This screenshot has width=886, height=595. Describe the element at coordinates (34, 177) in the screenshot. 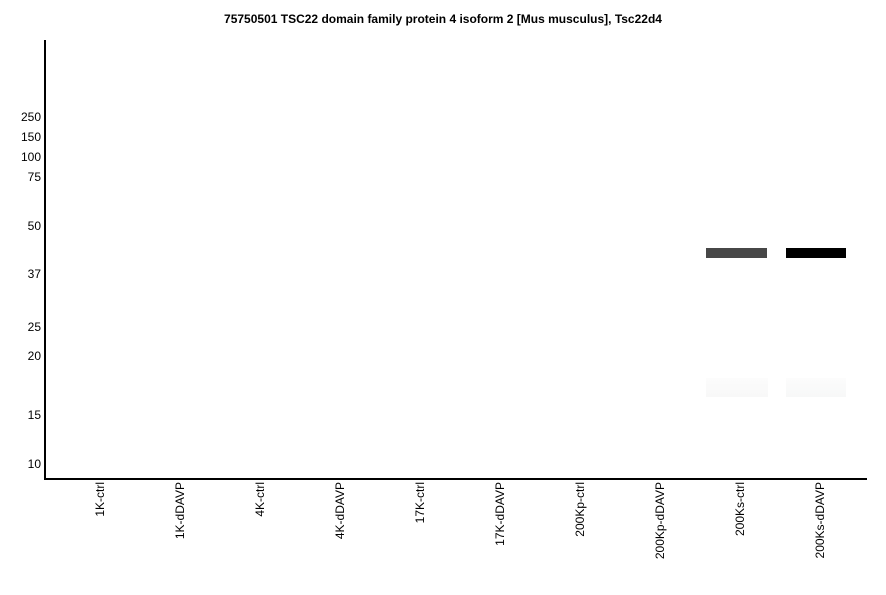

I see `mw-marker-label-75: 75` at that location.